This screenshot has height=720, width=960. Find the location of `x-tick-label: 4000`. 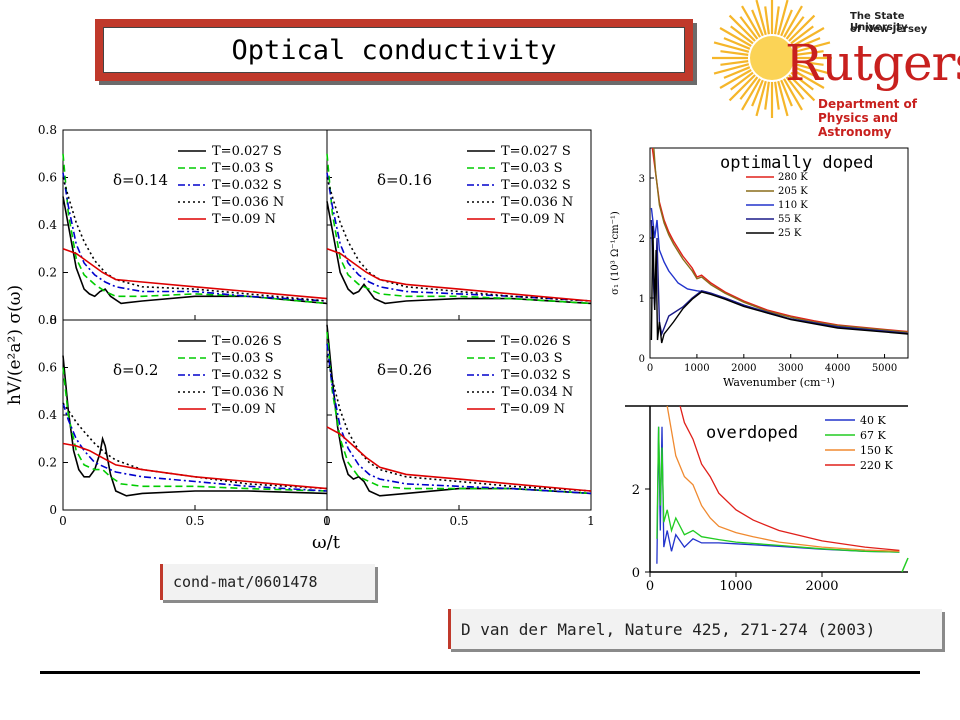

x-tick-label: 4000 is located at coordinates (837, 368).